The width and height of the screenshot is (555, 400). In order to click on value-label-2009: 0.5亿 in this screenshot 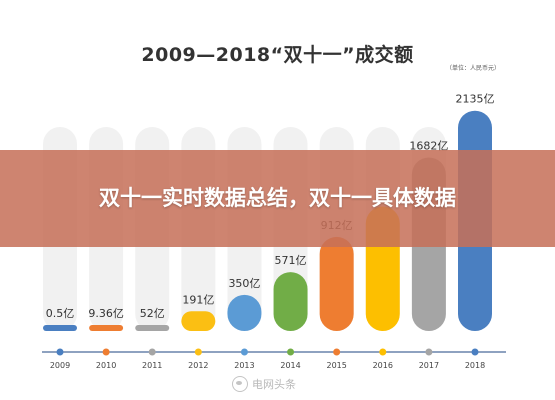, I will do `click(60, 313)`.